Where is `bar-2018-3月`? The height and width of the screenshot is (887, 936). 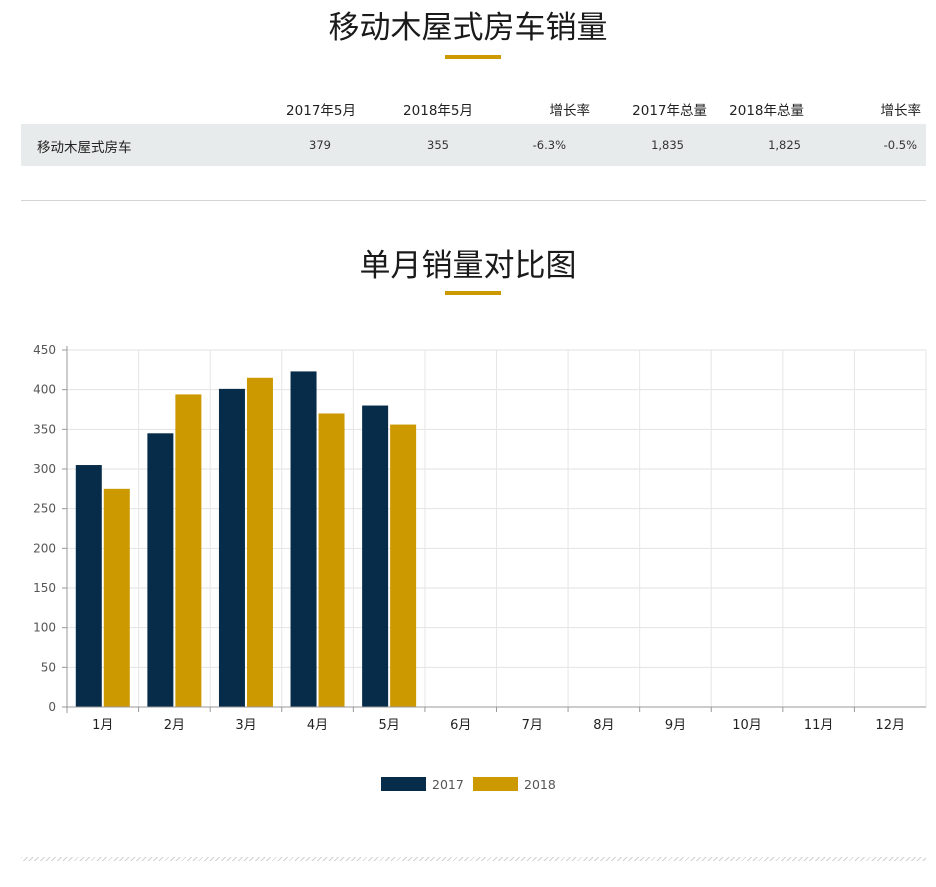
bar-2018-3月 is located at coordinates (259, 542).